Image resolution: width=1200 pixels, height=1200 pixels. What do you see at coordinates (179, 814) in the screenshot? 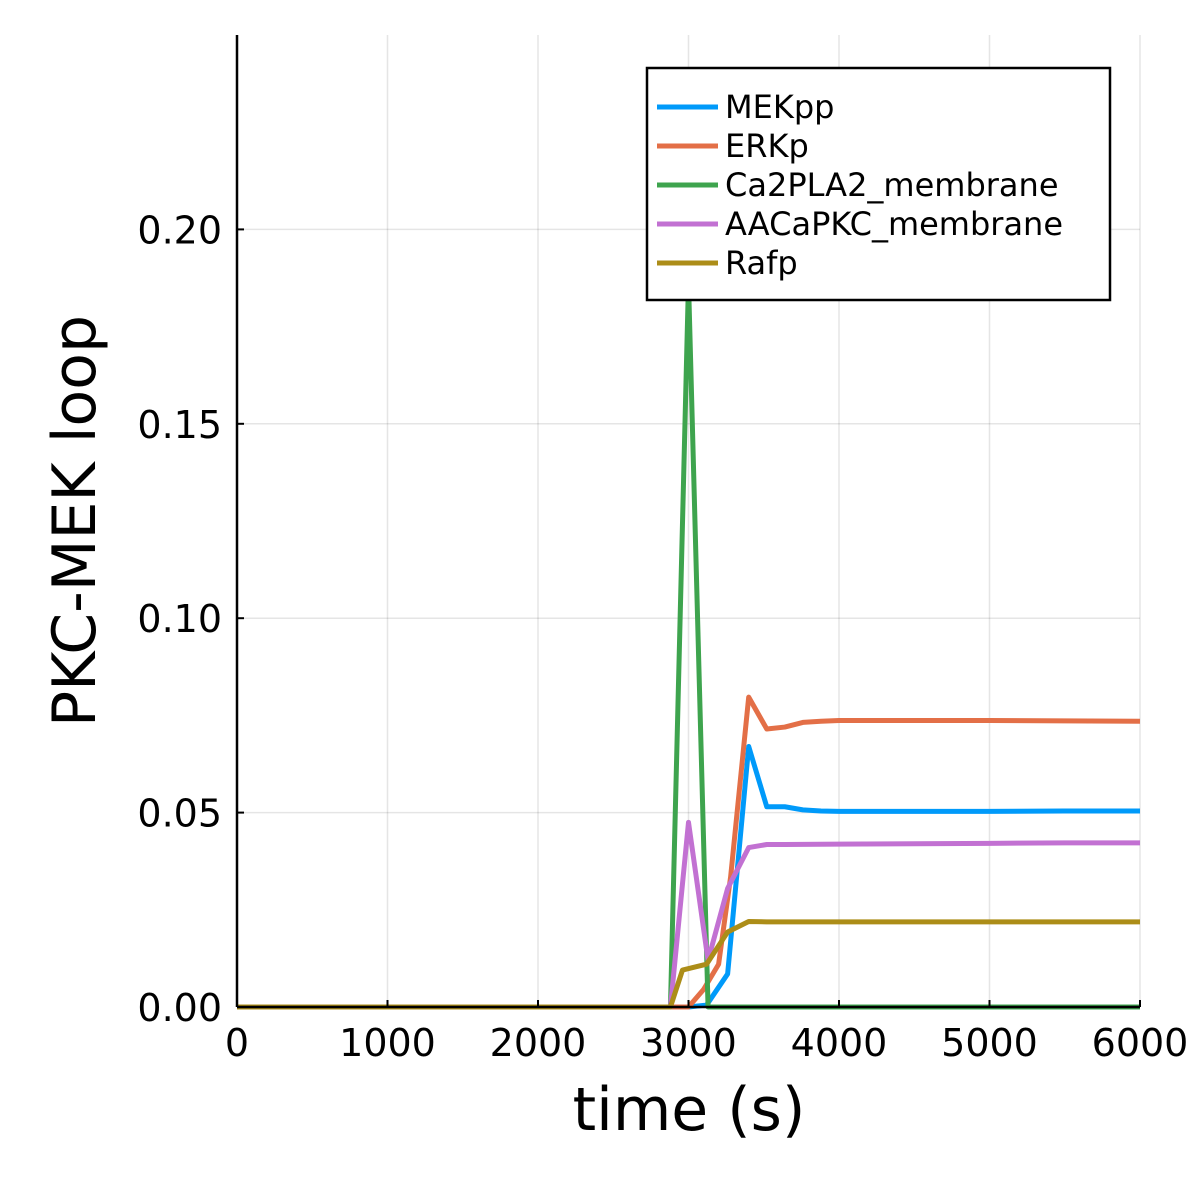
I see `y-tick-label: 0.05` at bounding box center [179, 814].